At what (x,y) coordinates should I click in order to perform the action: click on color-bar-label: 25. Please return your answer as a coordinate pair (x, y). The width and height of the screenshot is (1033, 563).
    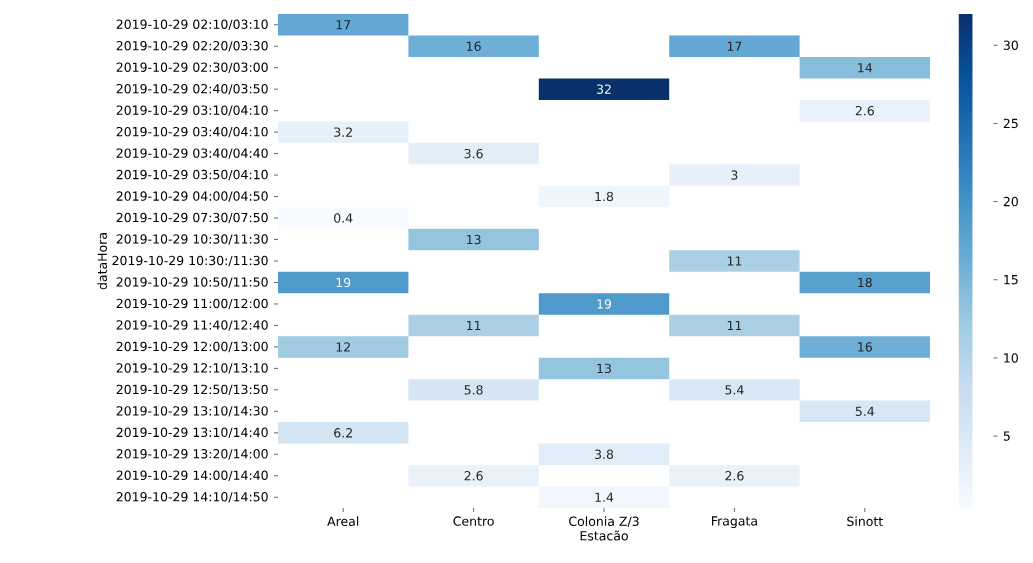
    Looking at the image, I should click on (1010, 123).